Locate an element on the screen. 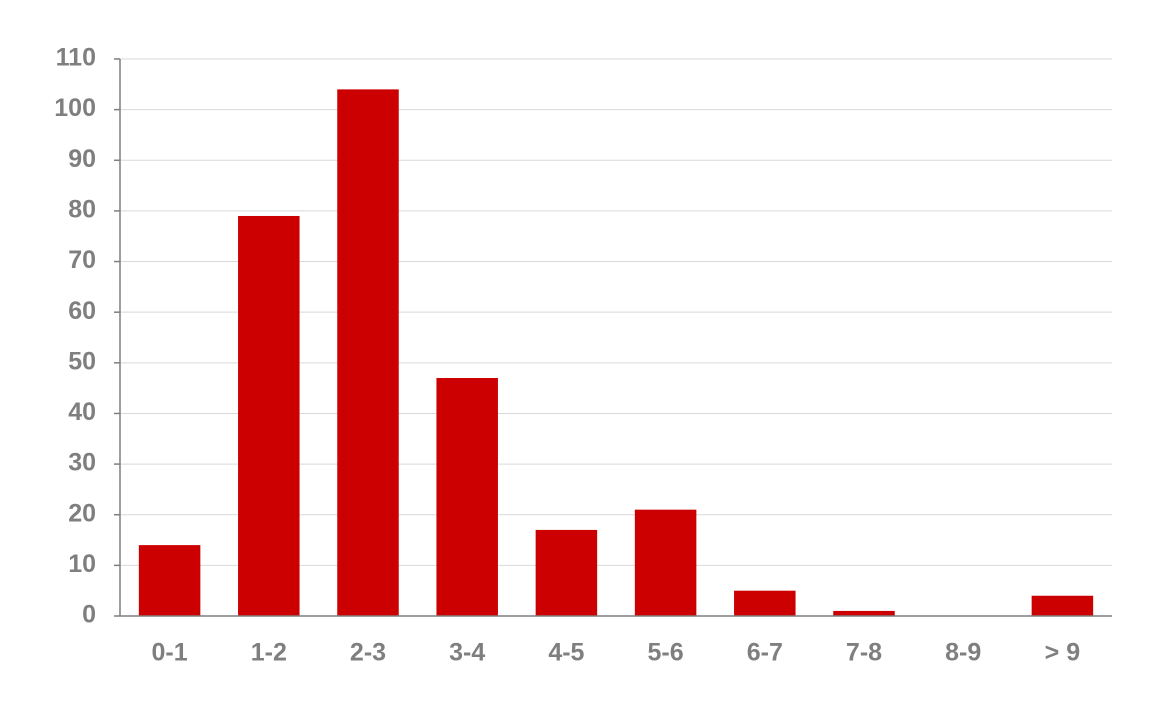 The image size is (1158, 710). x-tick-label: 6-7 is located at coordinates (765, 653).